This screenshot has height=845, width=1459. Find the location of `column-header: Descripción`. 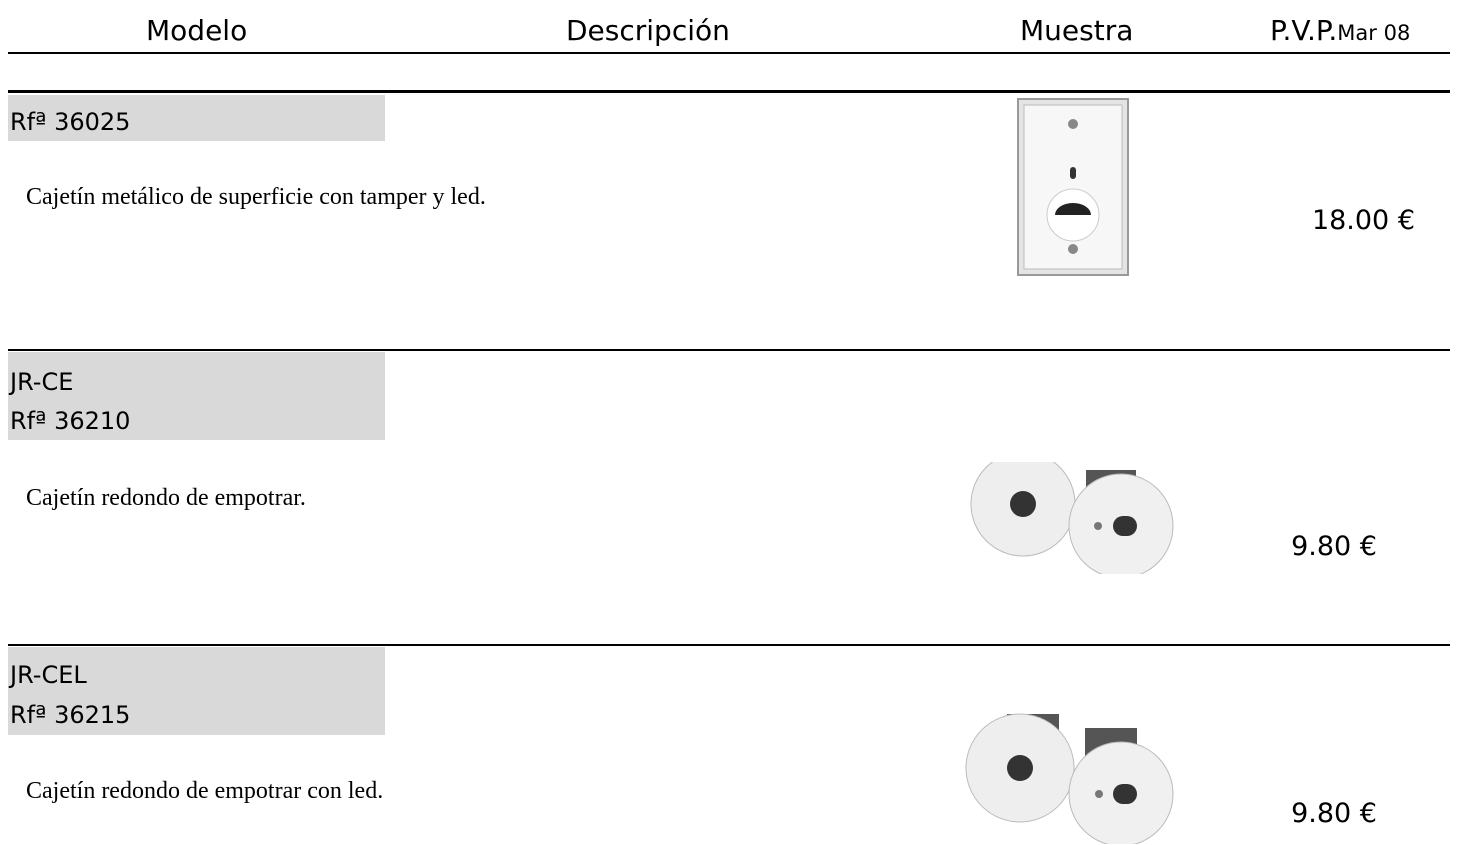

column-header: Descripción is located at coordinates (648, 30).